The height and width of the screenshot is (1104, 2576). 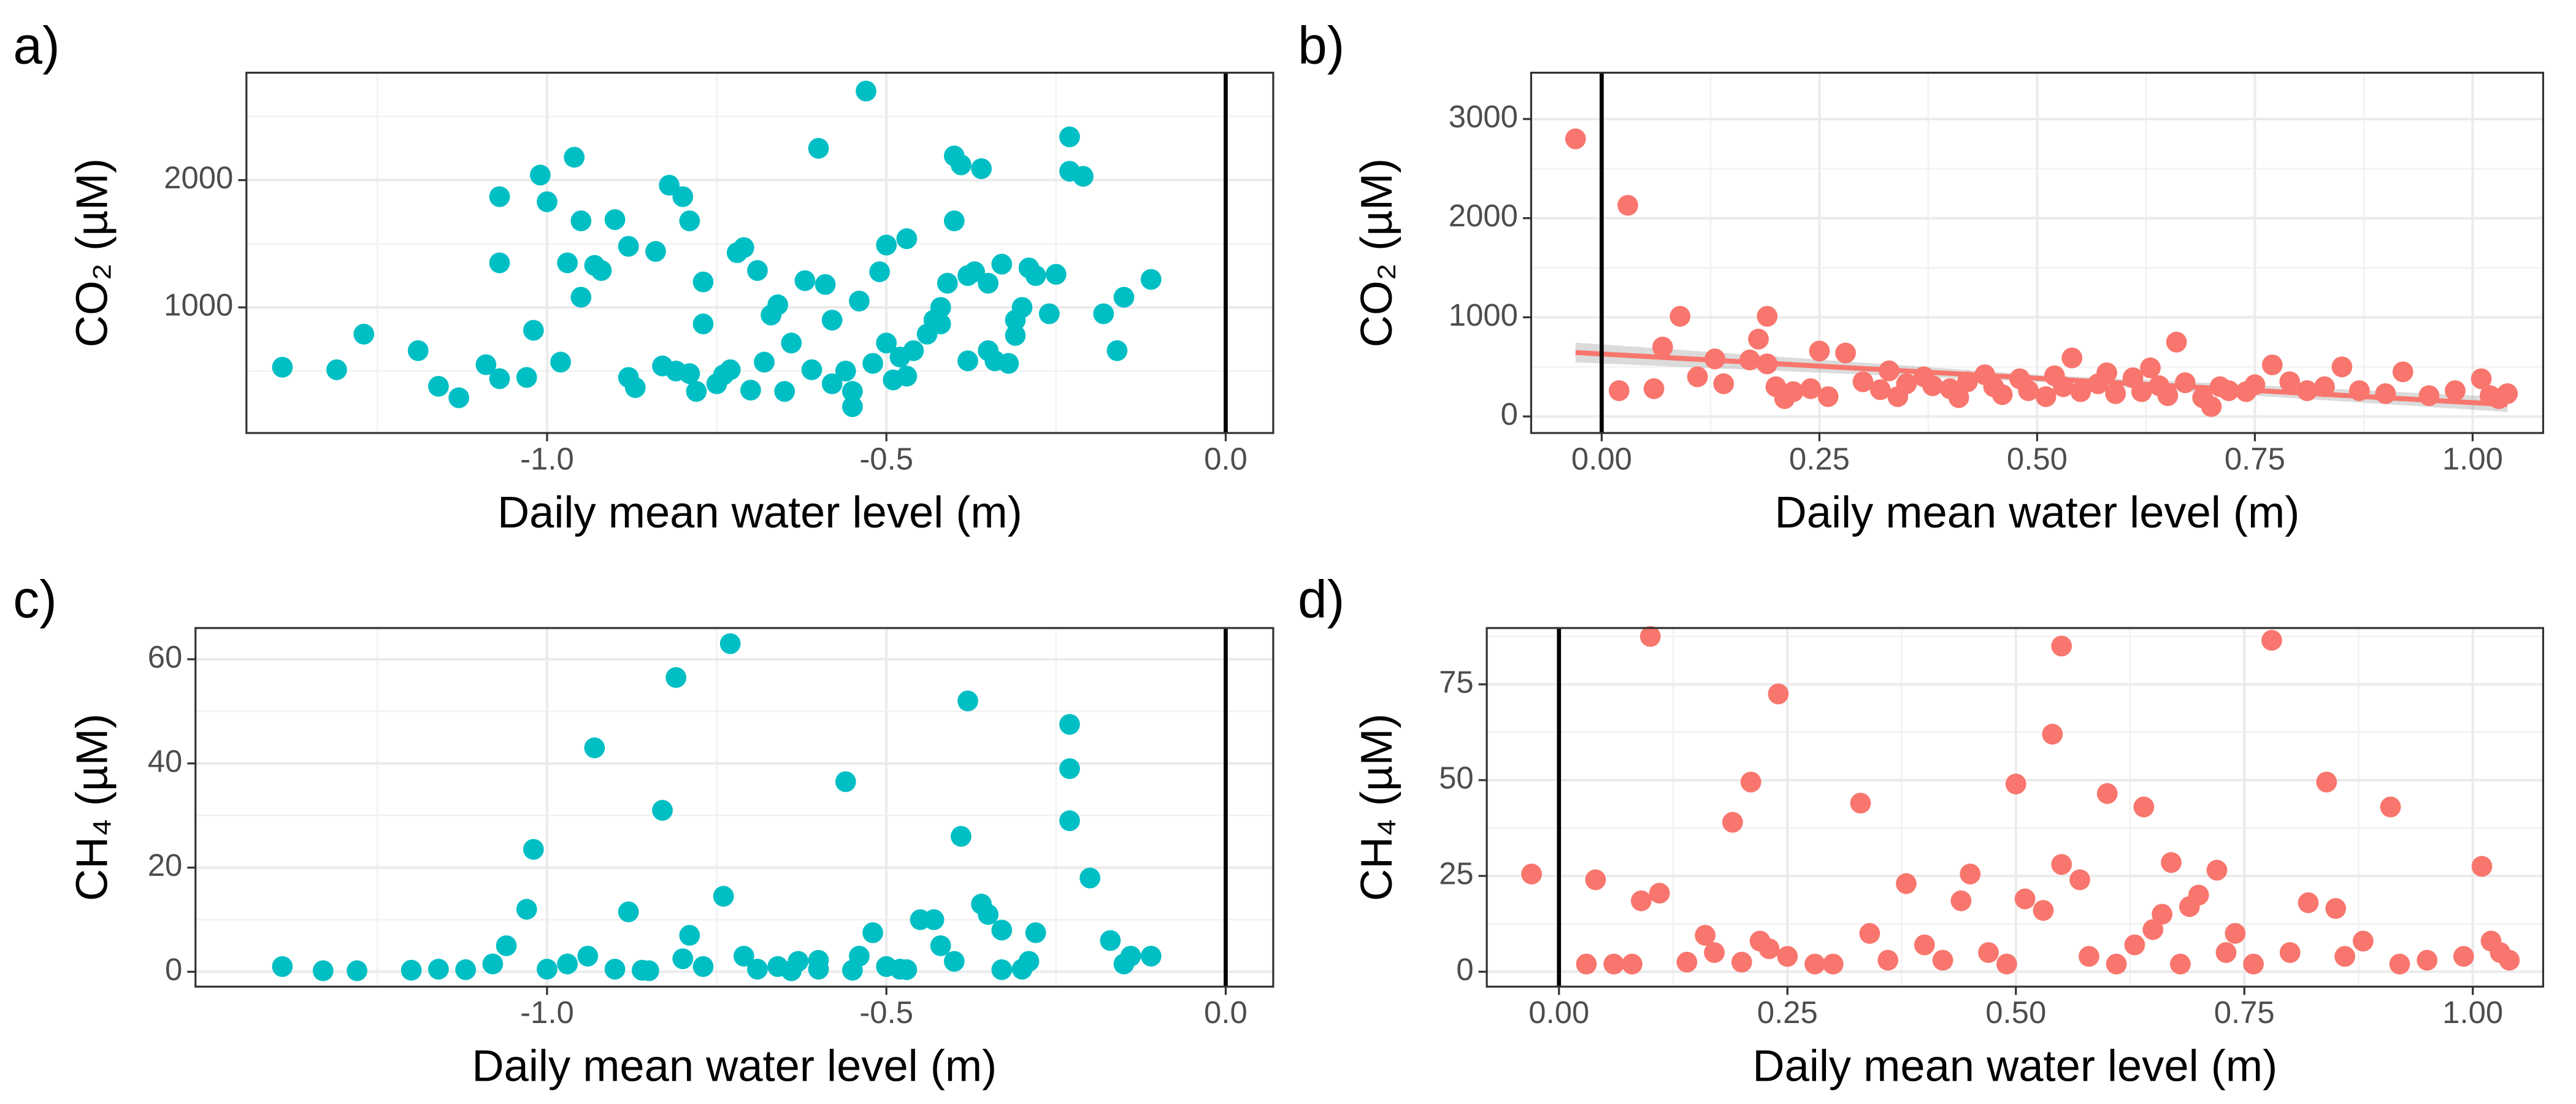 What do you see at coordinates (886, 1012) in the screenshot?
I see `x-tick-label: -0.5` at bounding box center [886, 1012].